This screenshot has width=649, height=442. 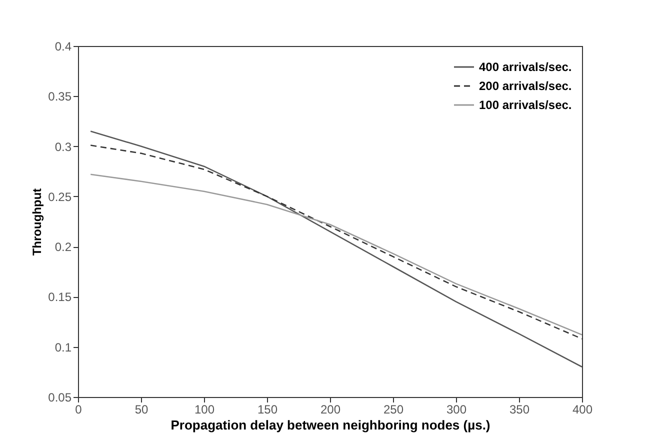 I want to click on legend-label: 400 arrivals/sec., so click(x=525, y=67).